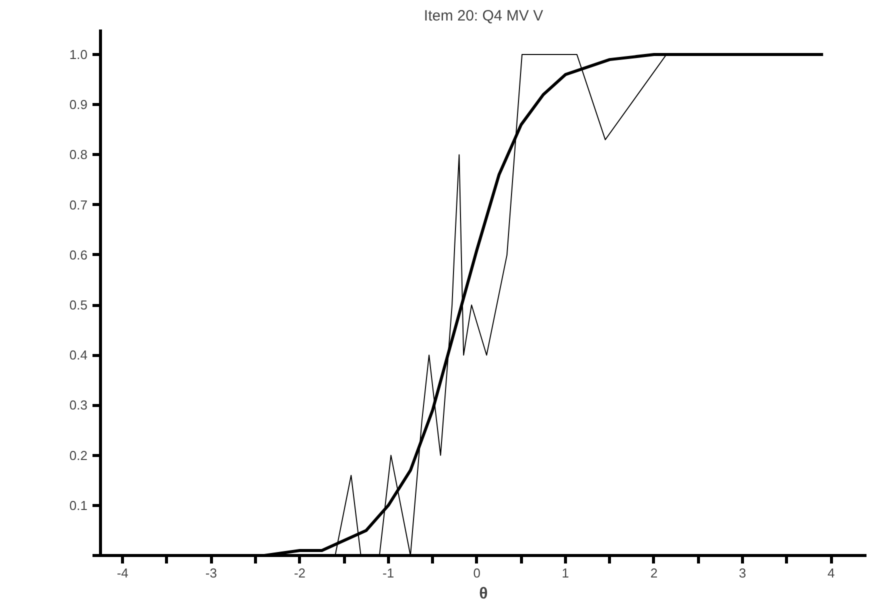 This screenshot has height=605, width=896. I want to click on y-tick-label: 0.5, so click(78, 305).